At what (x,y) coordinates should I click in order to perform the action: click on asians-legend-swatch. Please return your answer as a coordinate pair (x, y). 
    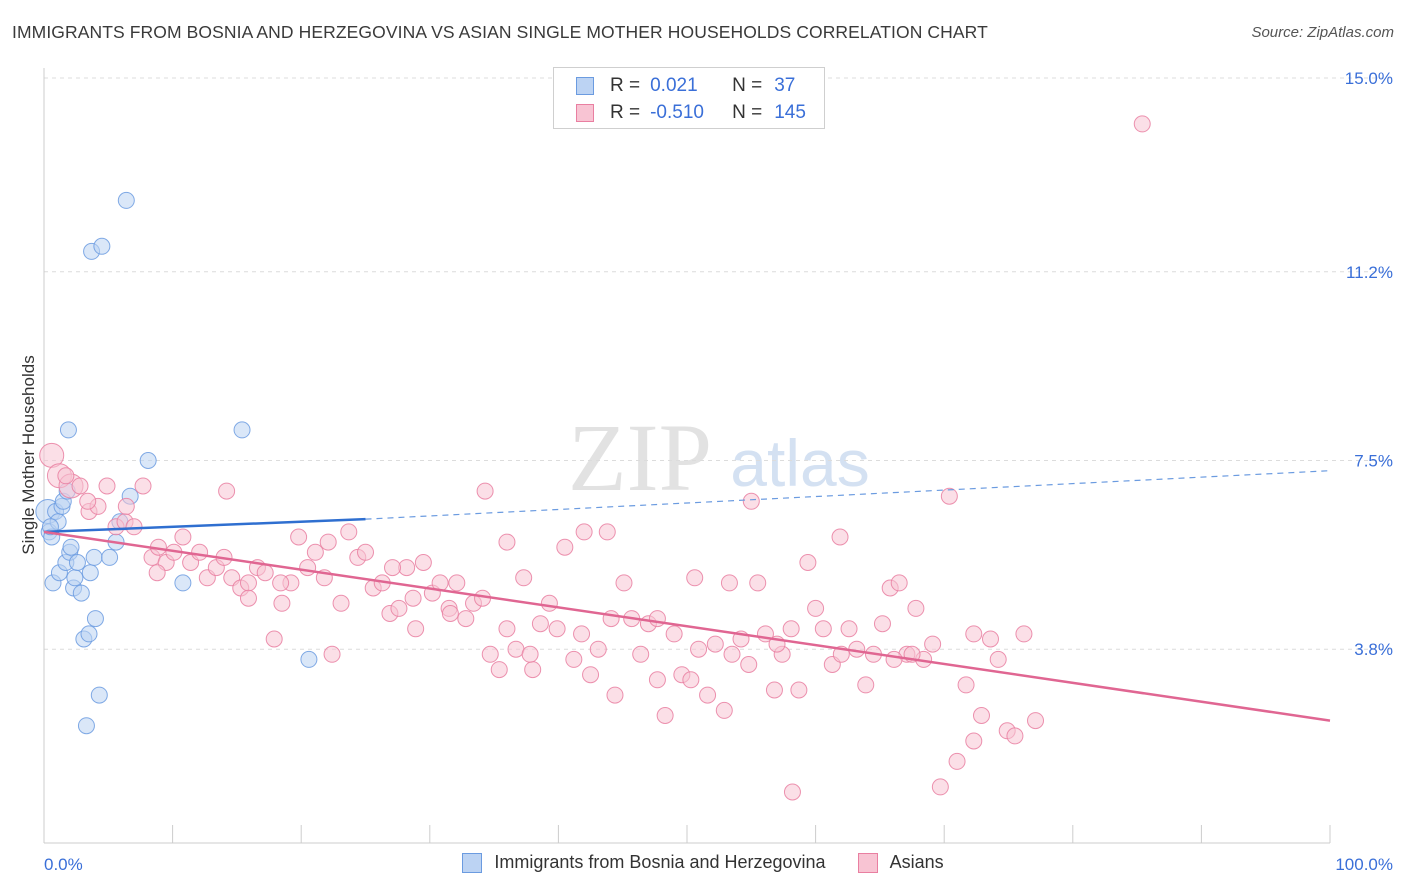
    Looking at the image, I should click on (867, 862).